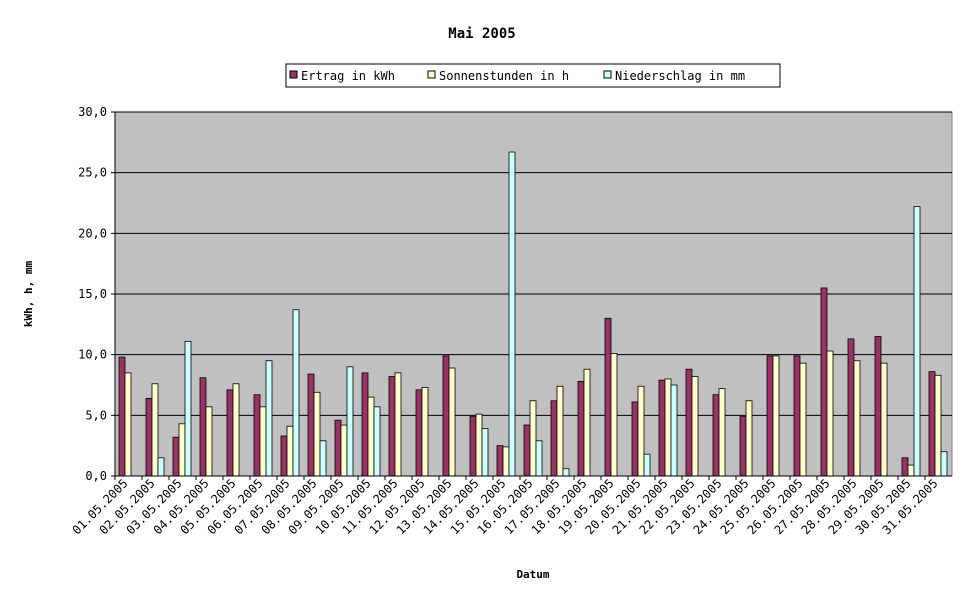 The width and height of the screenshot is (966, 603). I want to click on y-axis-ticks: 0,0 5,0 10,0 15,0 20,0 25,0 30,0, so click(96, 294).